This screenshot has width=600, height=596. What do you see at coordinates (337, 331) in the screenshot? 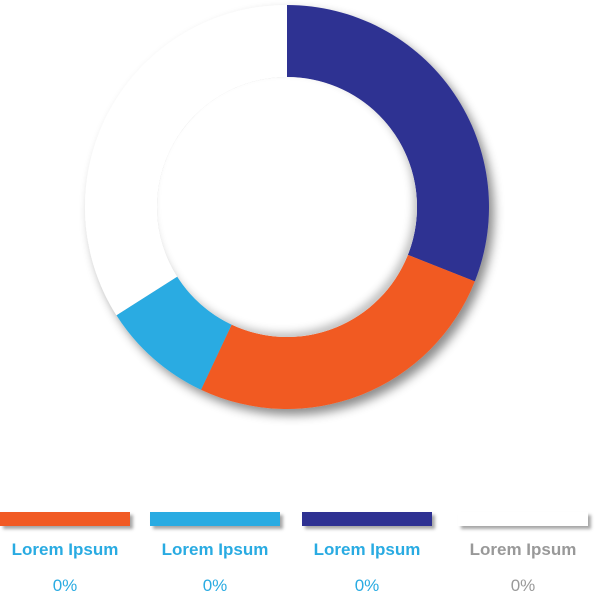
I see `slice-orange` at bounding box center [337, 331].